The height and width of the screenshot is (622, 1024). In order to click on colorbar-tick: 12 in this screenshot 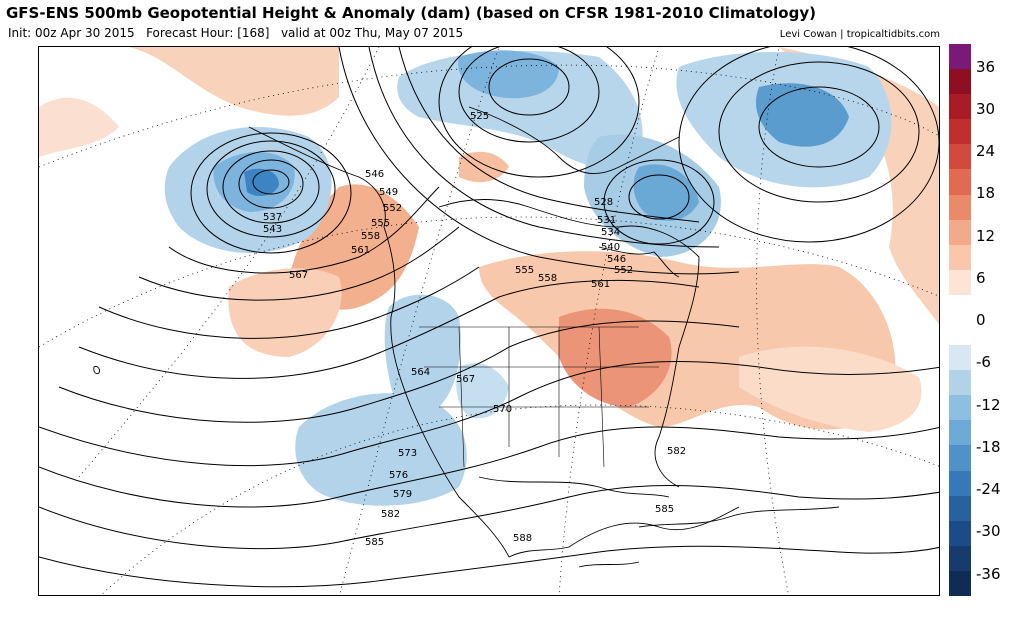, I will do `click(986, 236)`.